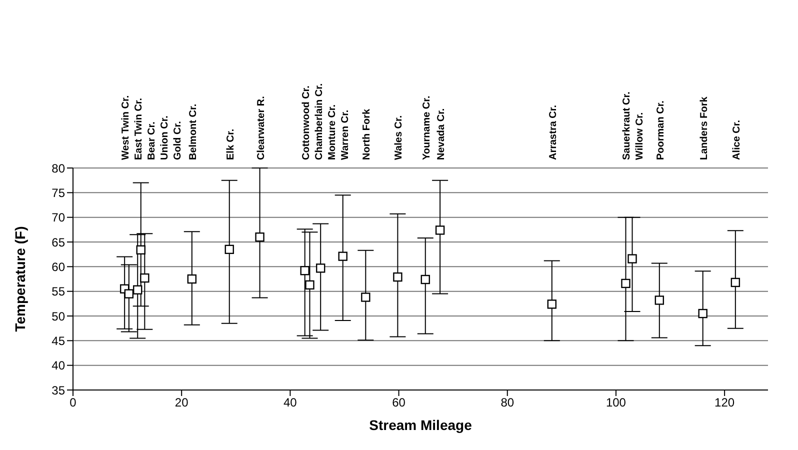  I want to click on text: West Twin Cr., so click(126, 127).